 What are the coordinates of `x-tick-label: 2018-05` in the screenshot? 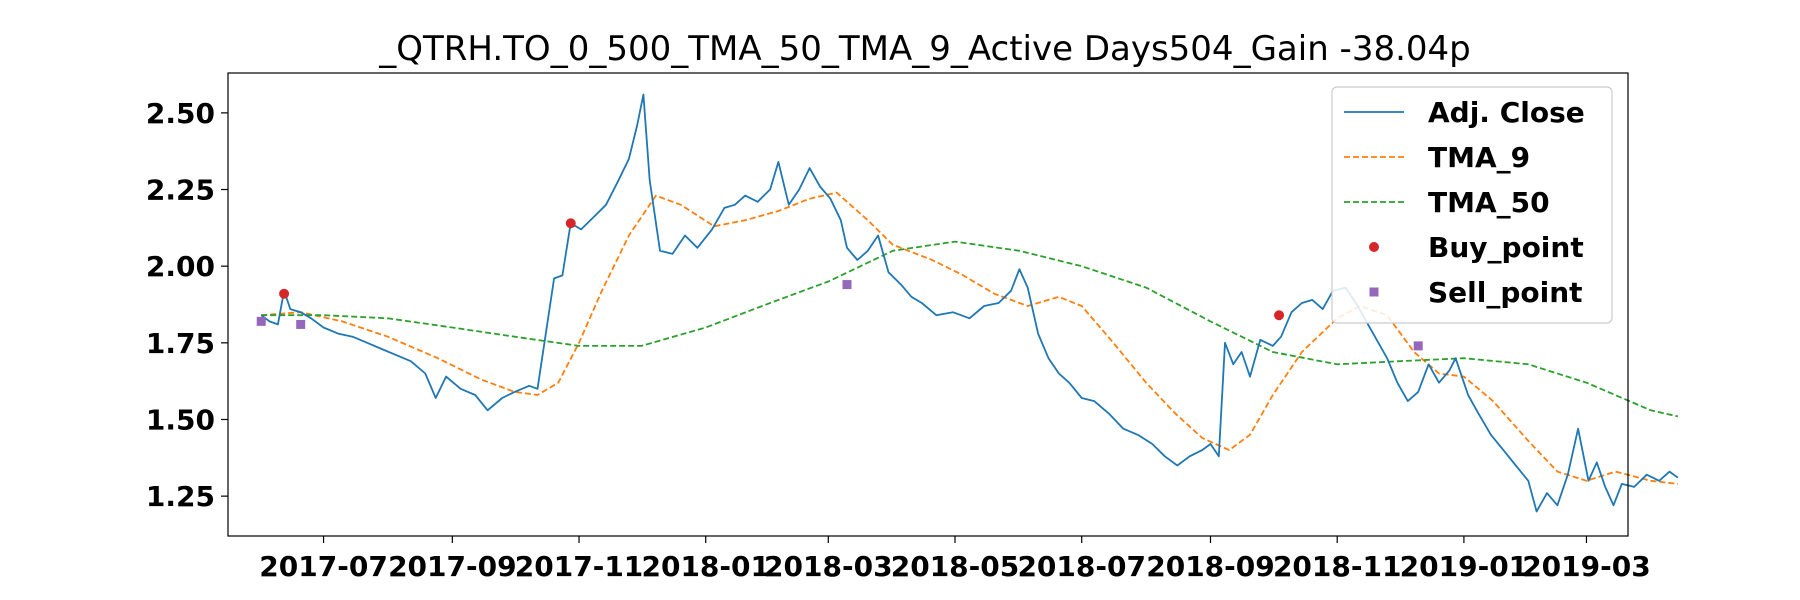 It's located at (955, 566).